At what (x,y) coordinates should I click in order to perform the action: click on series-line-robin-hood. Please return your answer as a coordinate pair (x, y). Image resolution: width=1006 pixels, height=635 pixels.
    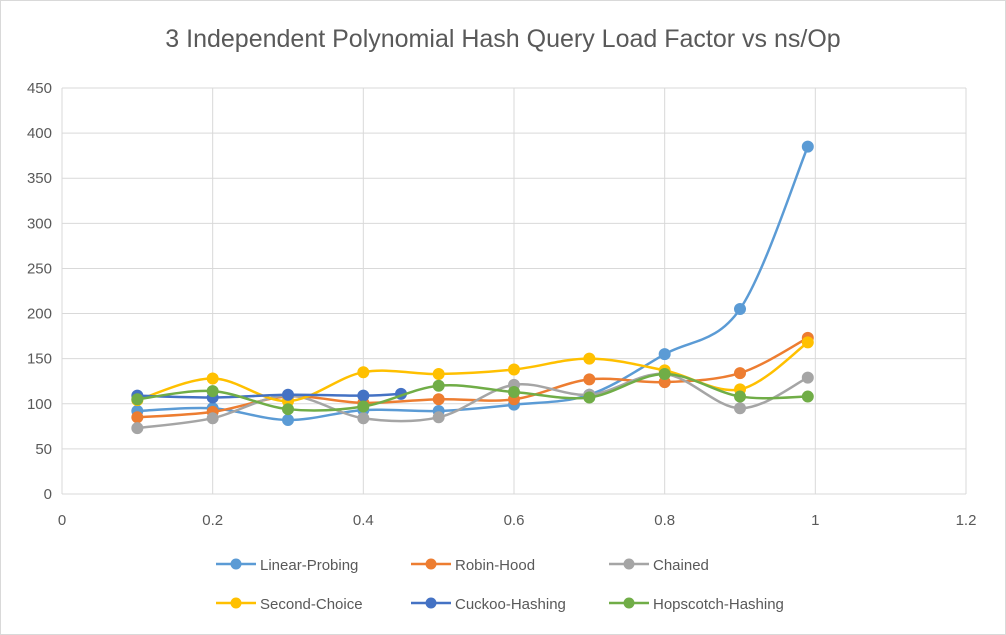
    Looking at the image, I should click on (473, 377).